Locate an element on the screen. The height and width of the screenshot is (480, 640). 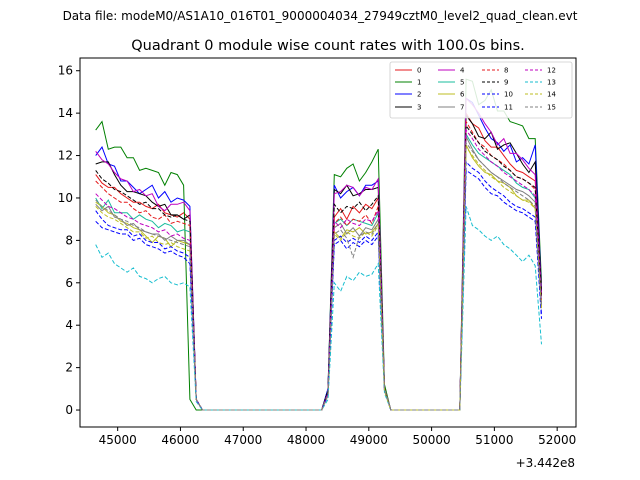
legend-label-6: 6 is located at coordinates (462, 95).